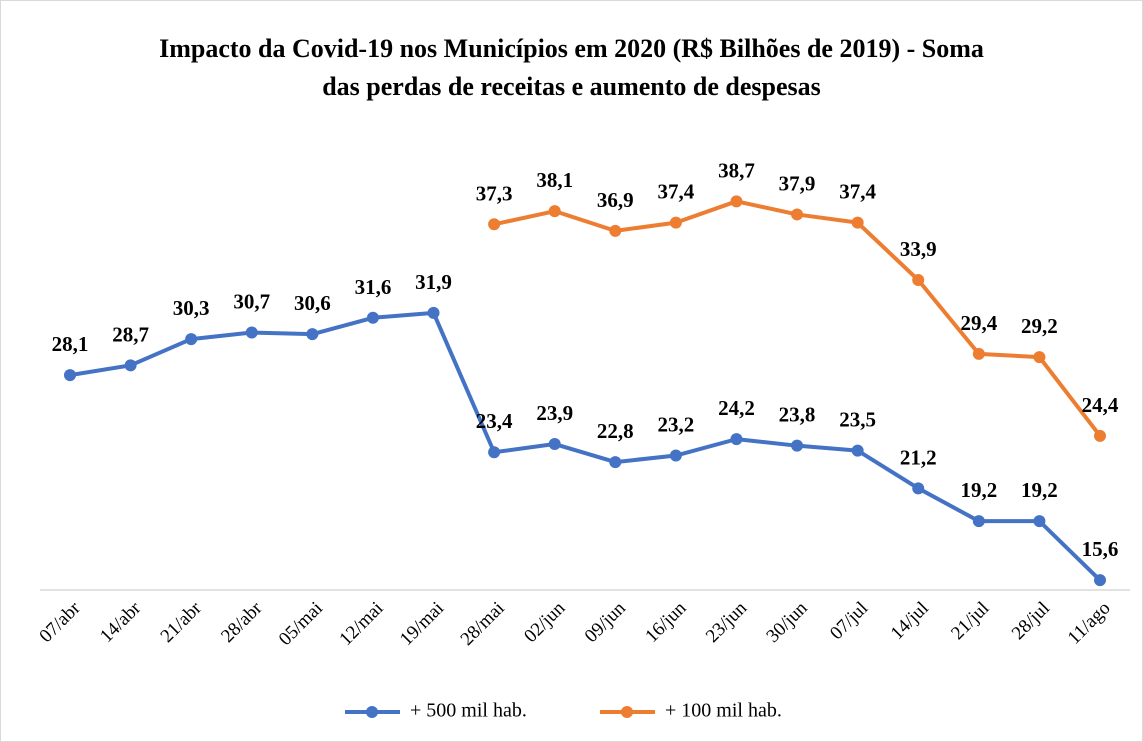 The width and height of the screenshot is (1143, 742). What do you see at coordinates (70, 344) in the screenshot?
I see `data-label: 28,1` at bounding box center [70, 344].